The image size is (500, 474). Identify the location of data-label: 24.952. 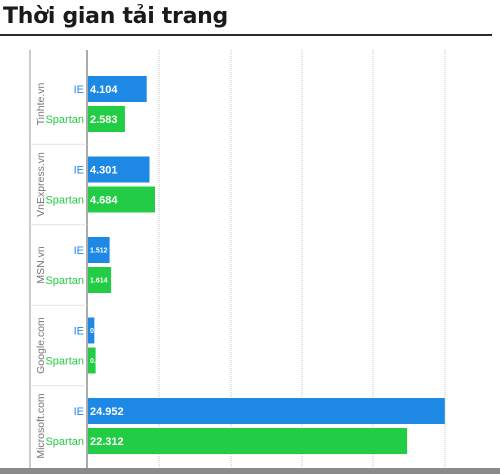
(107, 412).